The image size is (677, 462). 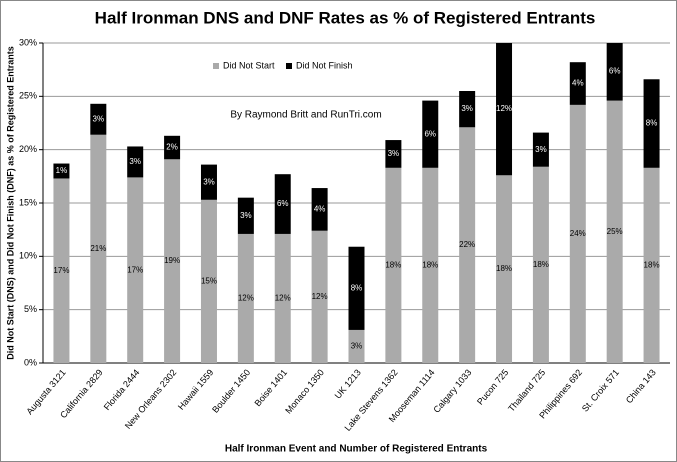 I want to click on data-label: 19%, so click(x=172, y=260).